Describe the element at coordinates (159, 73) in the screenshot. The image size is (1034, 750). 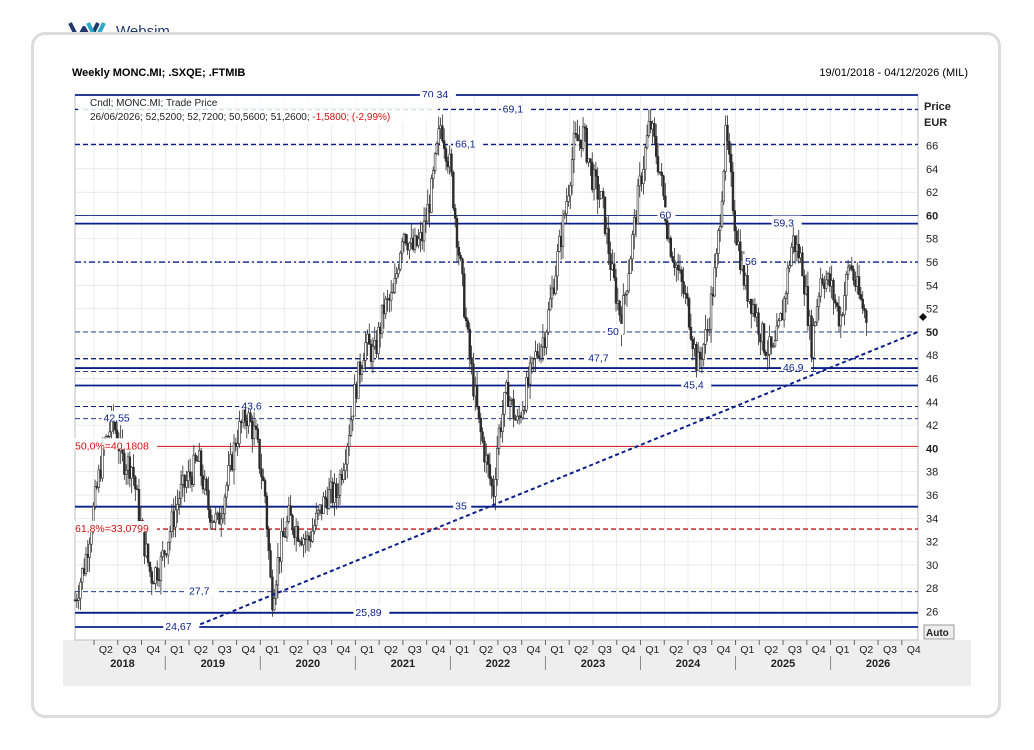
I see `chart-title: Weekly MONC.MI; .SXQE; .FTMIB` at that location.